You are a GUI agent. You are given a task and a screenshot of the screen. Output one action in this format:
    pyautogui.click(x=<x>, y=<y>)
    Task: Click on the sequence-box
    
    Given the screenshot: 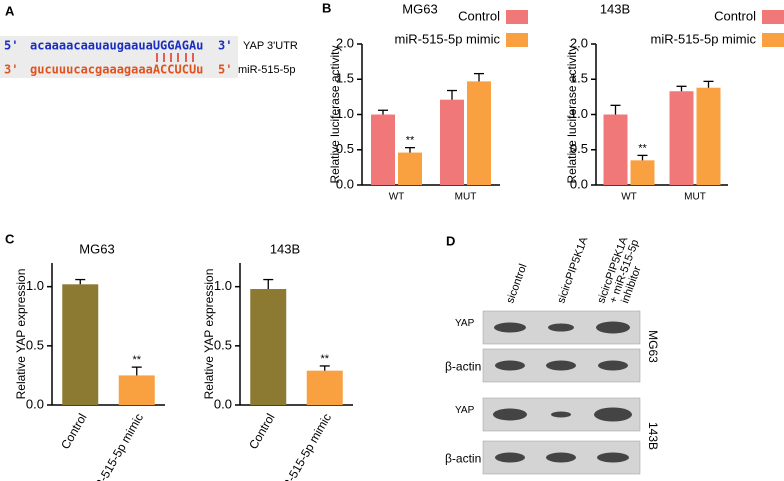 What is the action you would take?
    pyautogui.click(x=119, y=57)
    